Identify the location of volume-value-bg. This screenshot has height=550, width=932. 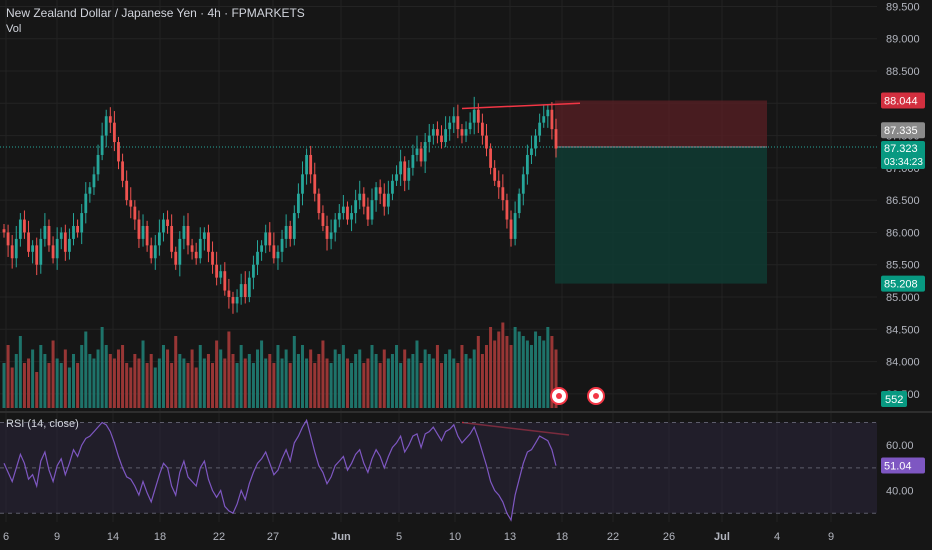
(894, 399).